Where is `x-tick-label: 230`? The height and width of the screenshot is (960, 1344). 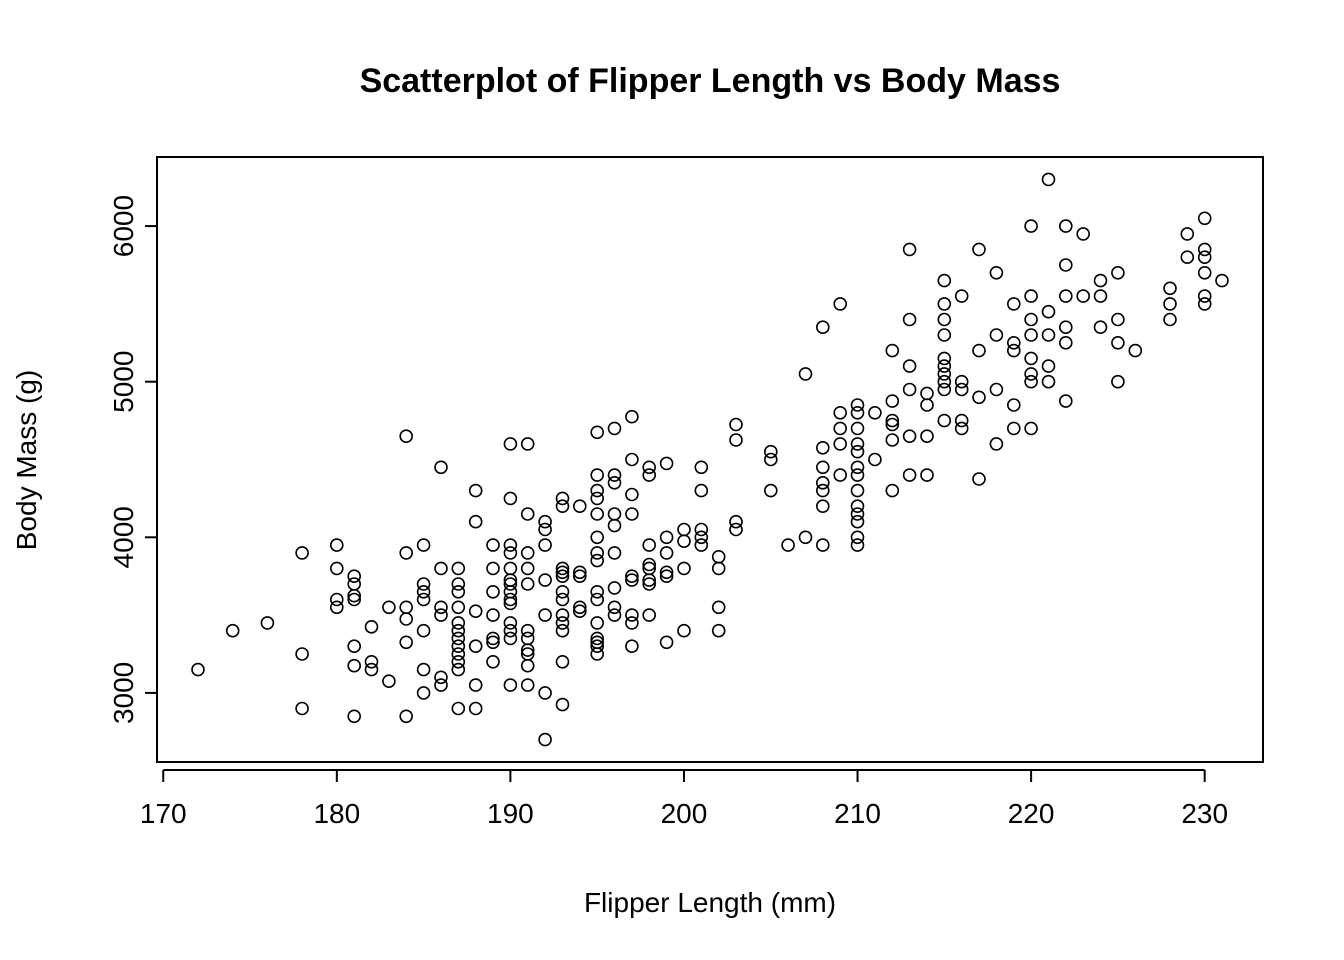 x-tick-label: 230 is located at coordinates (1204, 813).